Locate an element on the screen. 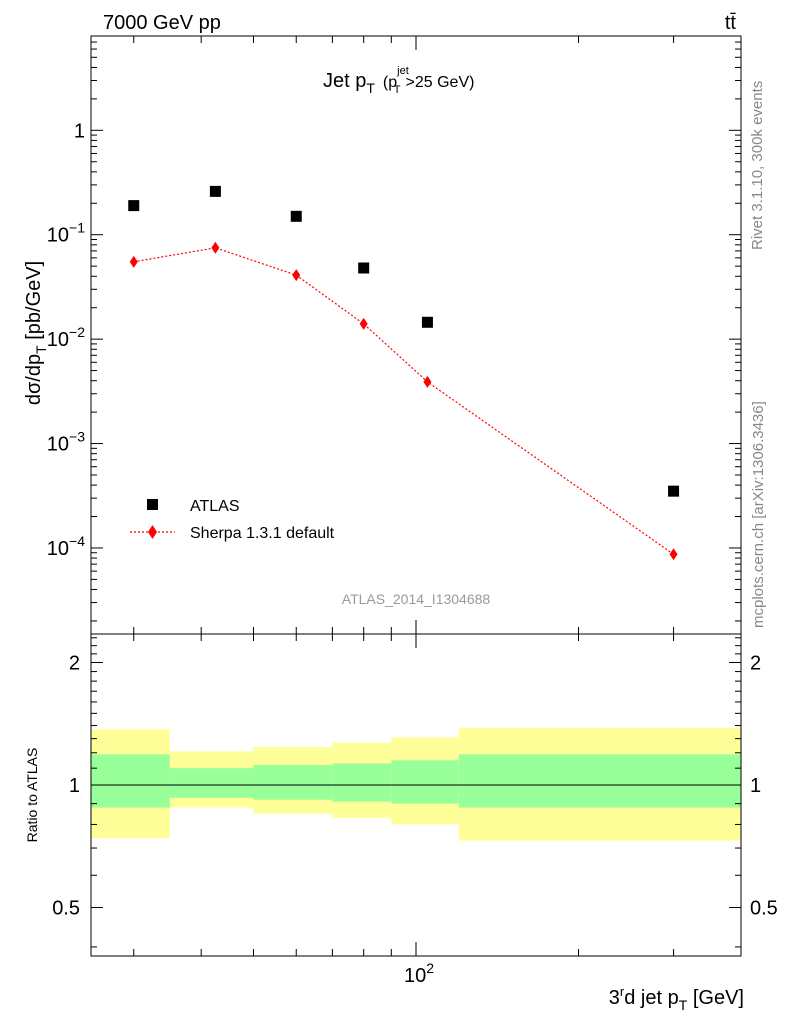 This screenshot has height=1024, width=786. ratio-y-tick-label-left: 1 is located at coordinates (74, 786).